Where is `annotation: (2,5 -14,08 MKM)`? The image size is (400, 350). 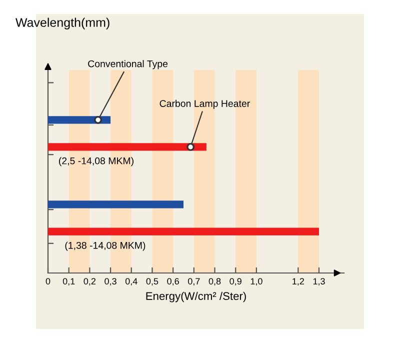 annotation: (2,5 -14,08 MKM) is located at coordinates (96, 161).